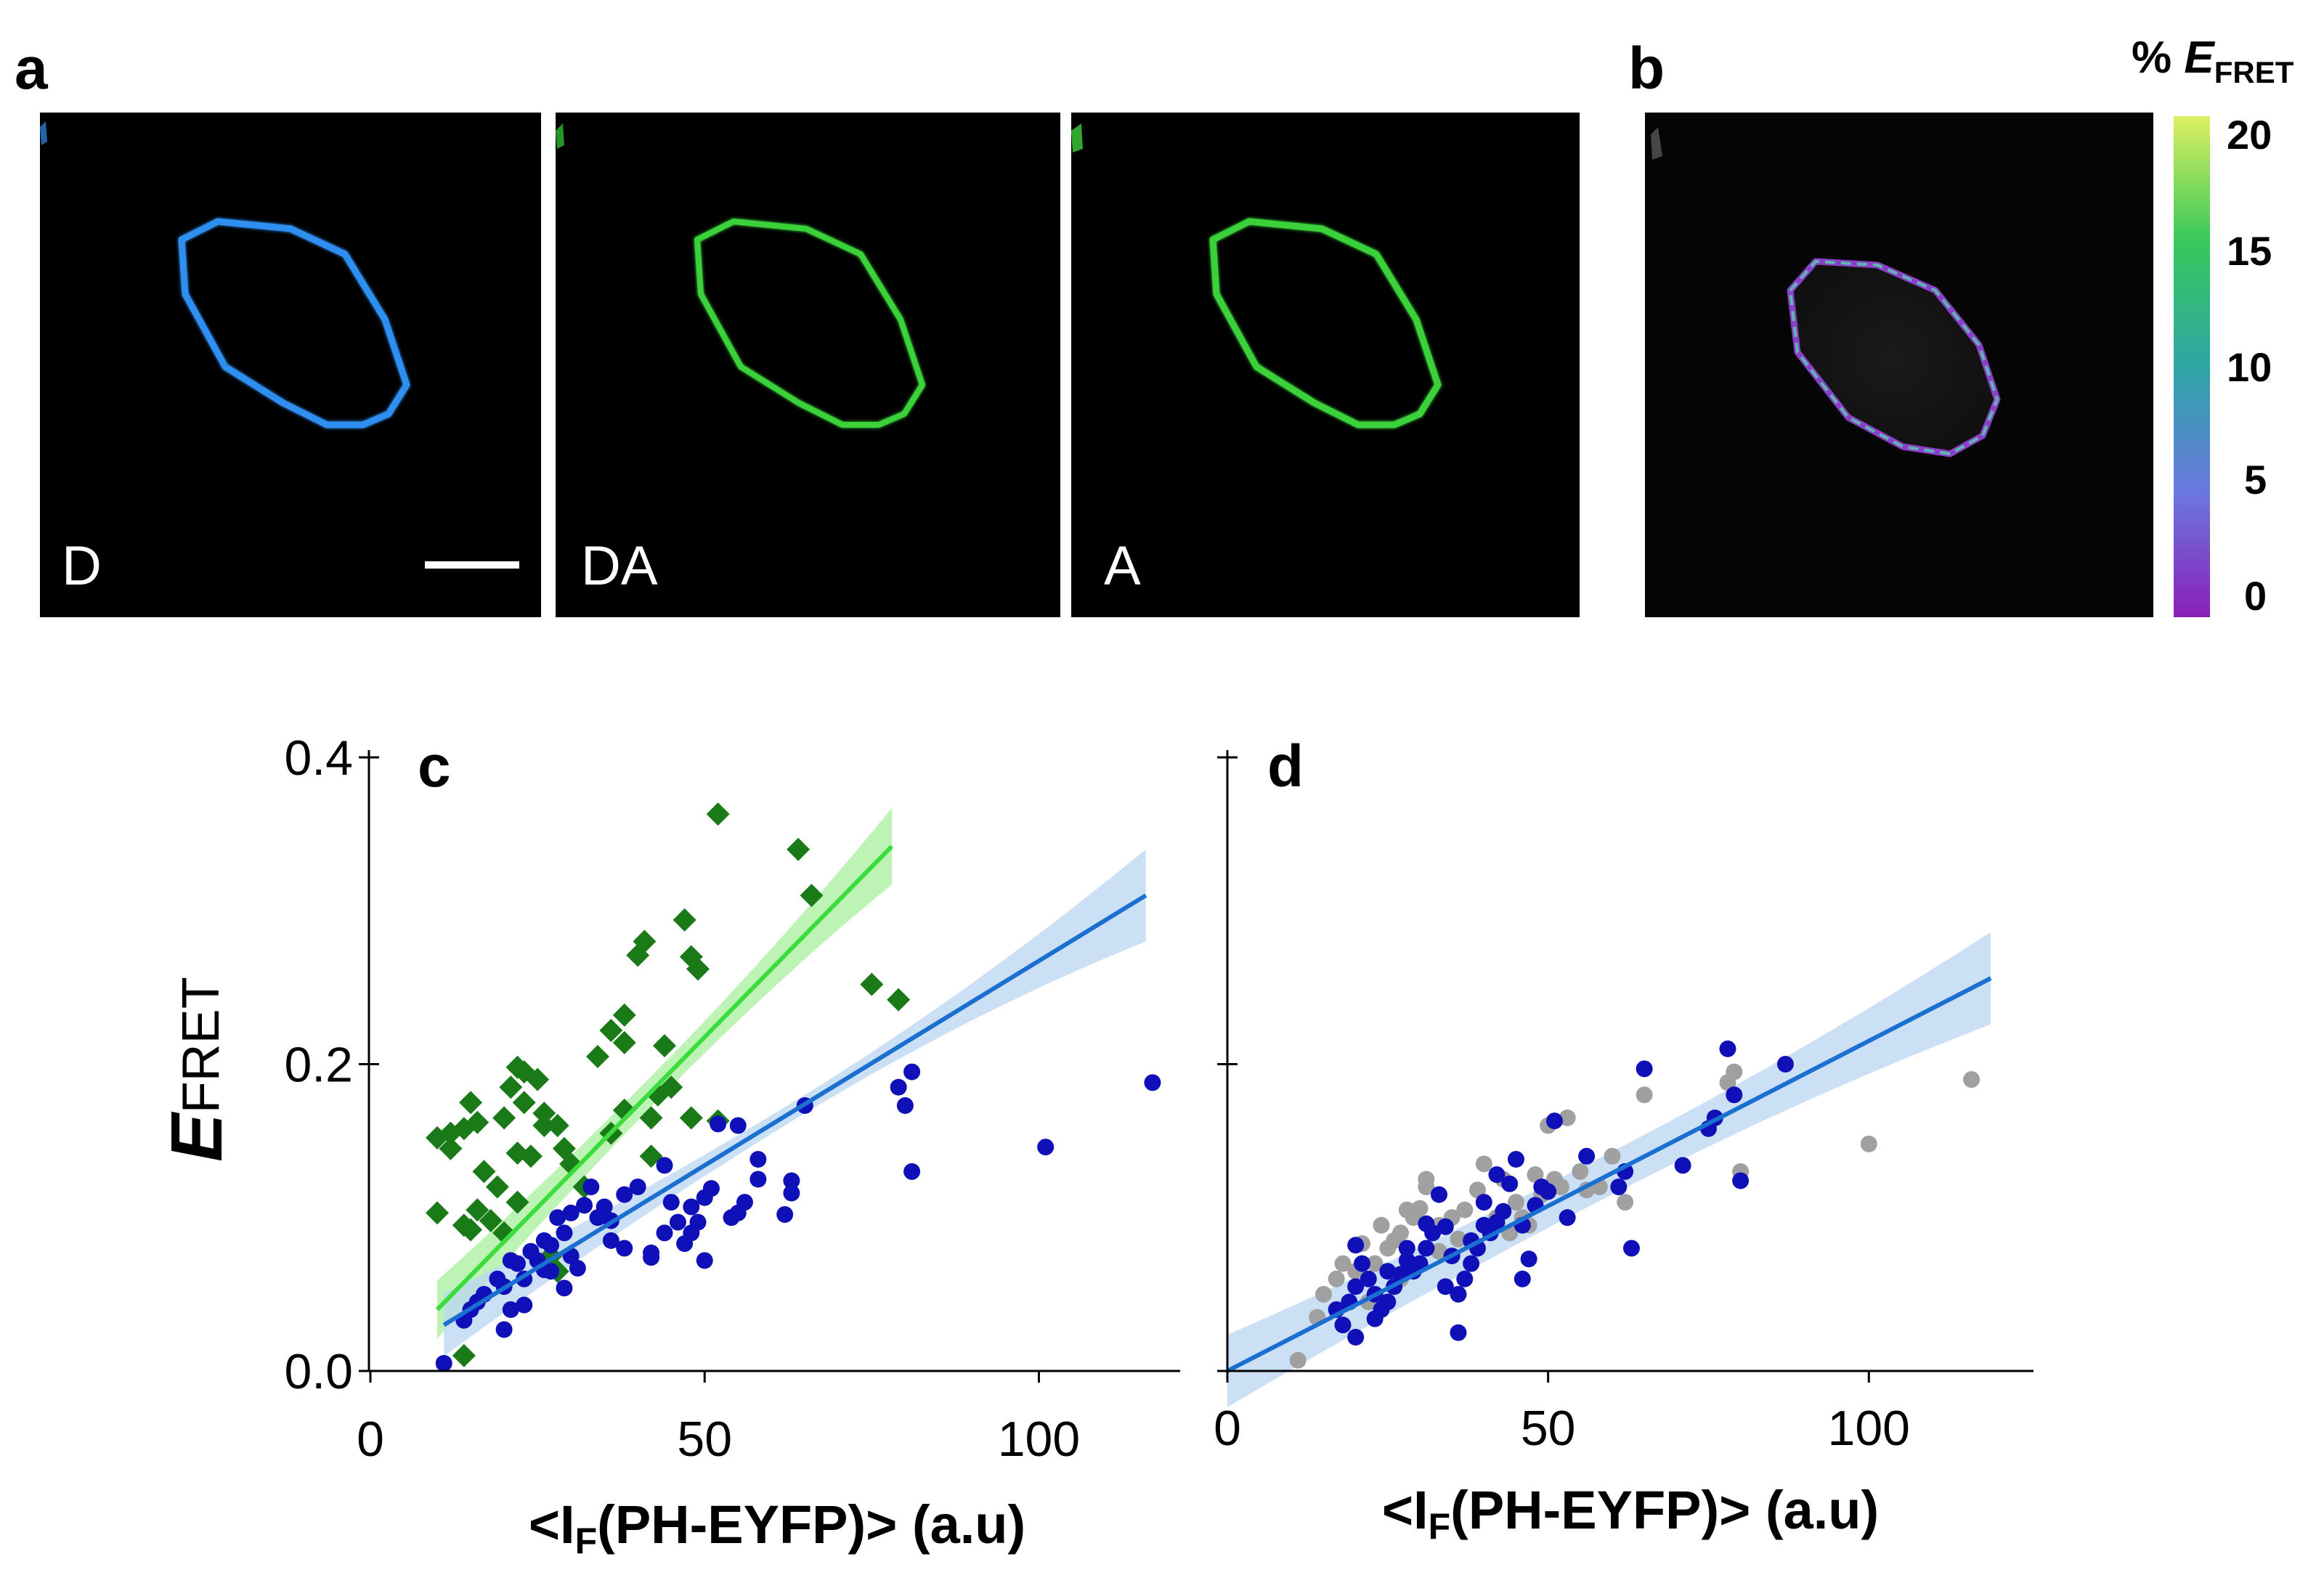 Image resolution: width=2324 pixels, height=1583 pixels. I want to click on cell-outline-d, so click(294, 323).